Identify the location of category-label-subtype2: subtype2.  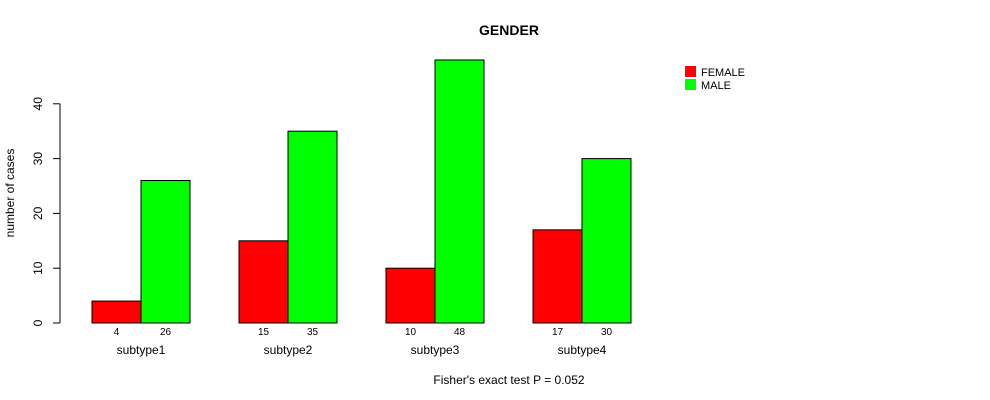
(288, 350).